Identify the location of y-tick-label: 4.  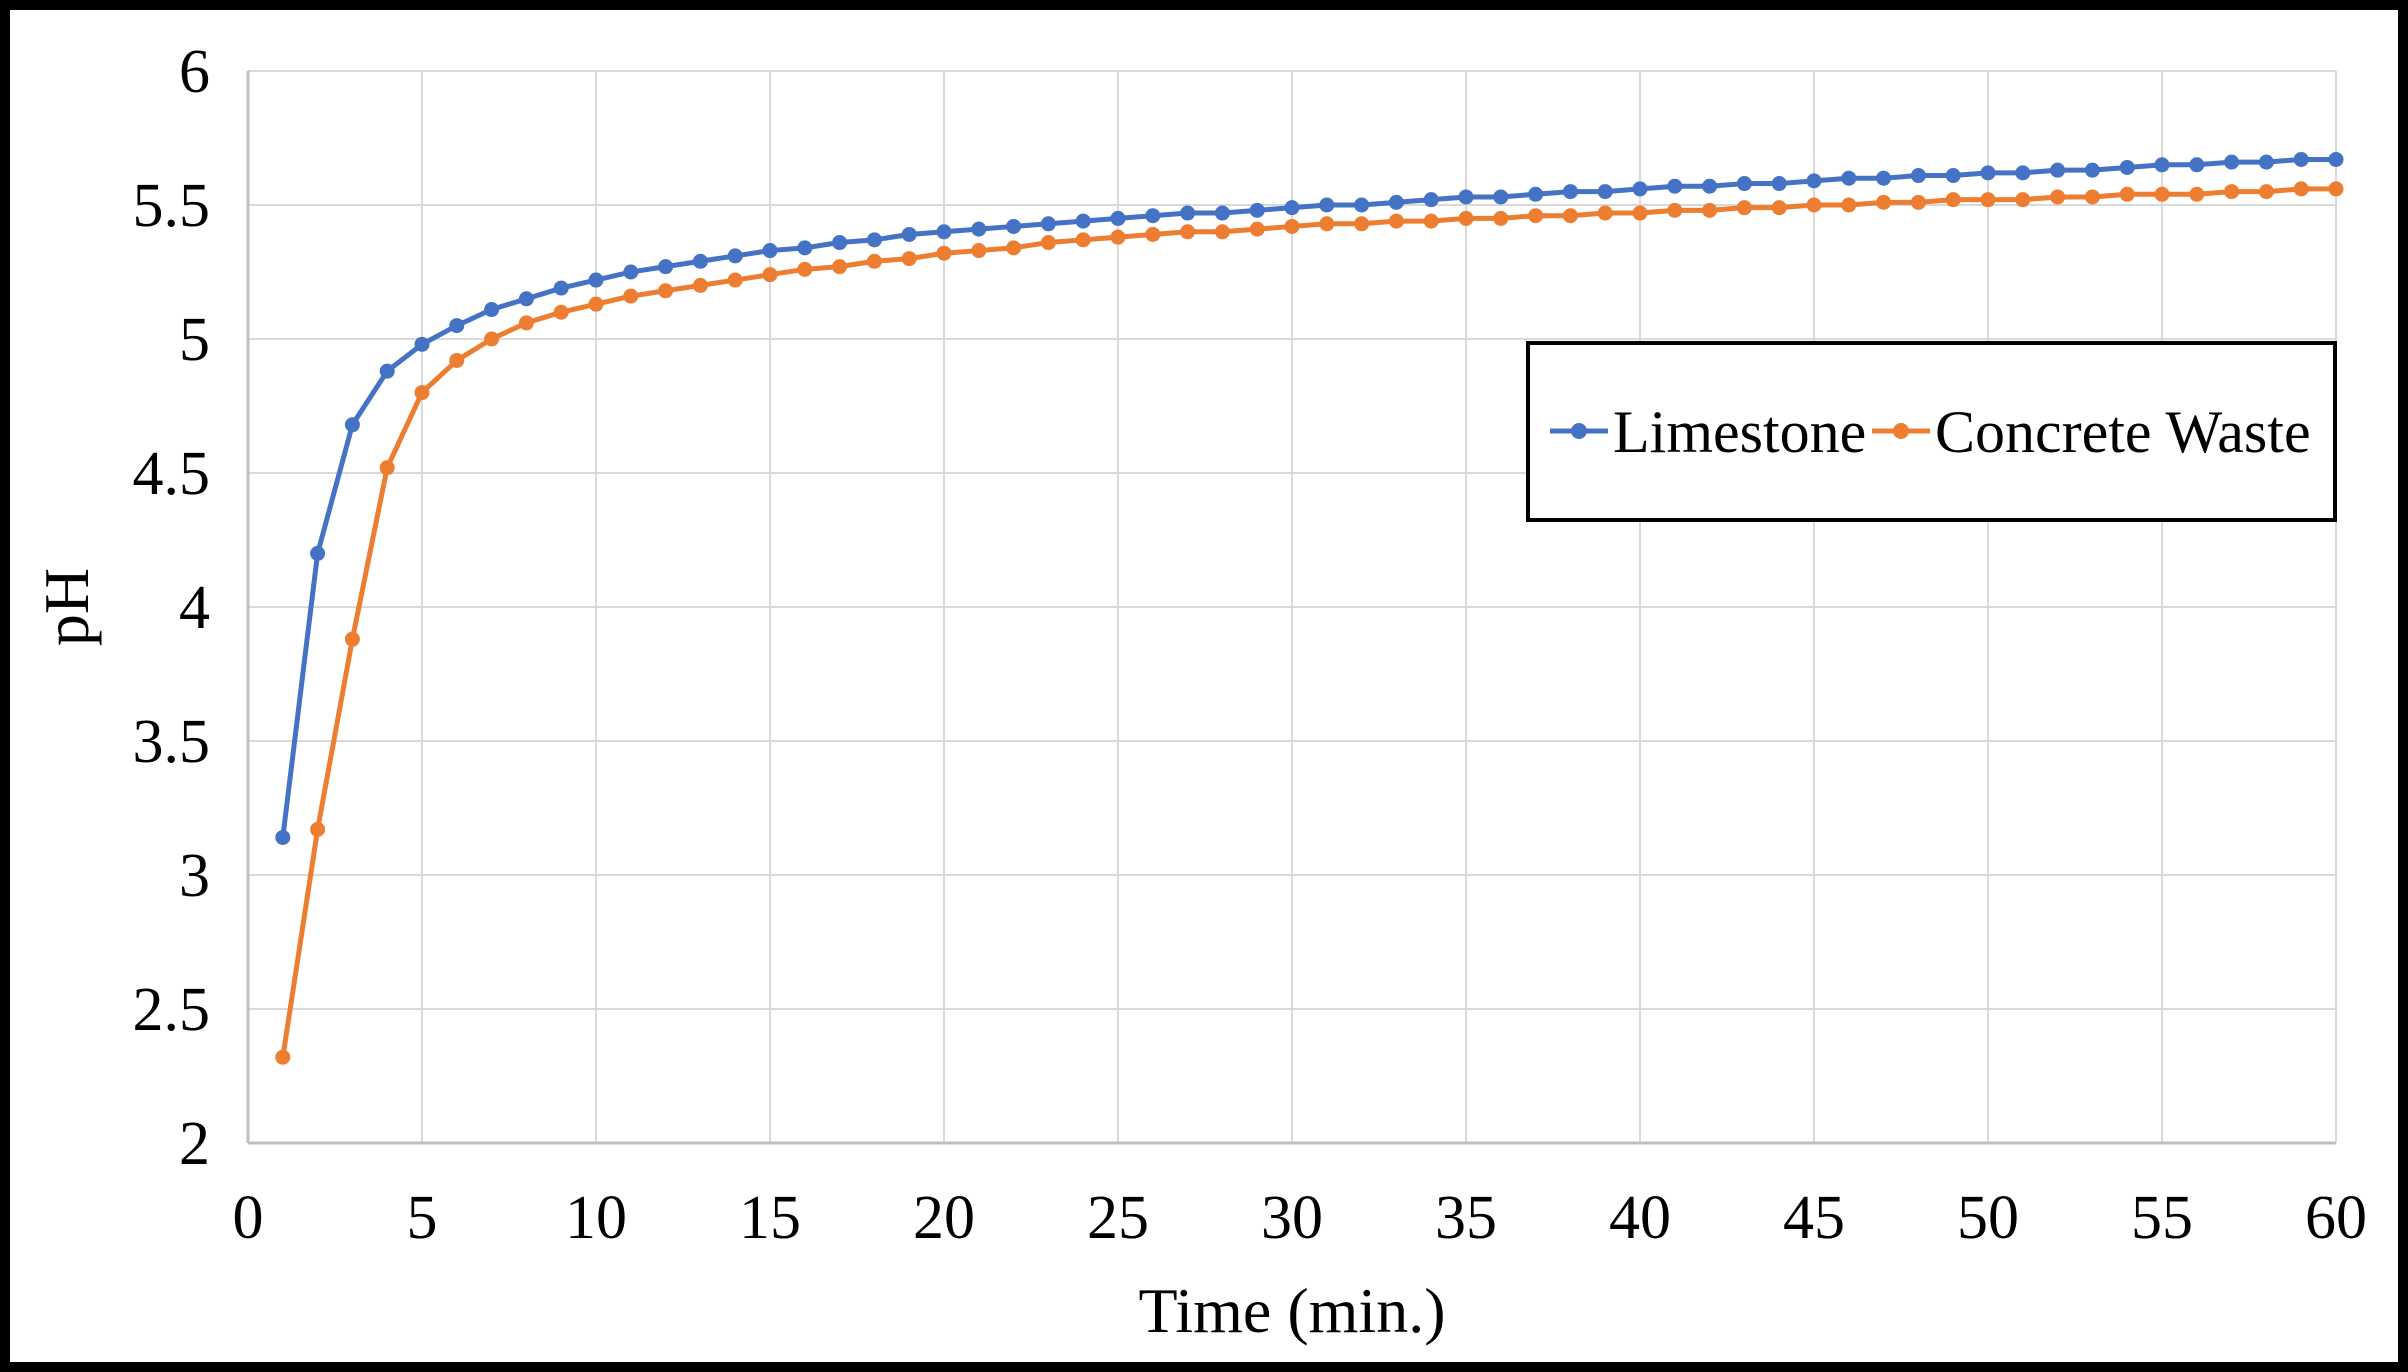
(194, 608).